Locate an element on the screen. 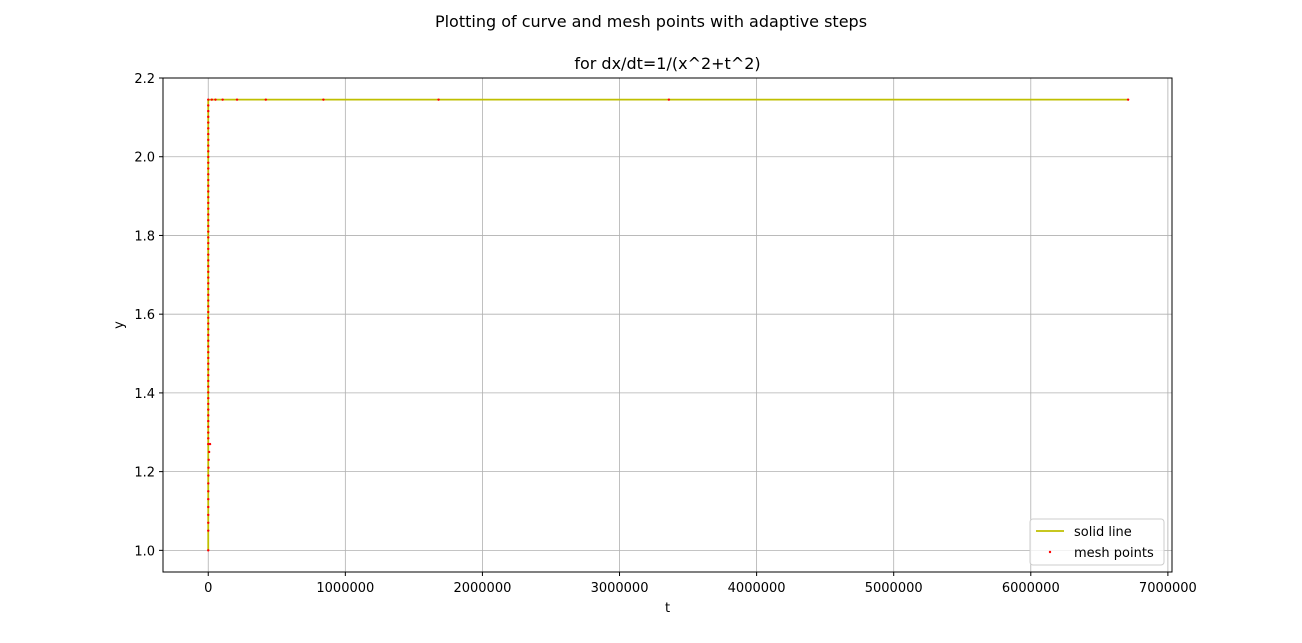 Image resolution: width=1302 pixels, height=643 pixels. x-tick-label: 3000000 is located at coordinates (620, 588).